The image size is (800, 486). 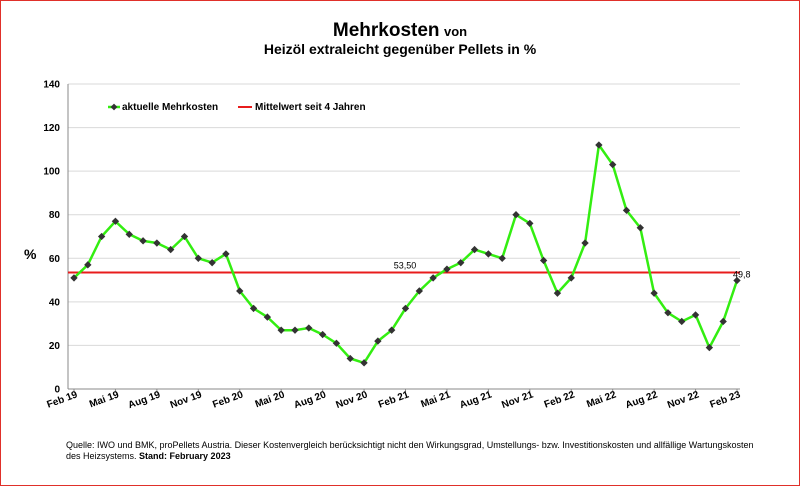 What do you see at coordinates (55, 302) in the screenshot?
I see `y-tick-label: 40` at bounding box center [55, 302].